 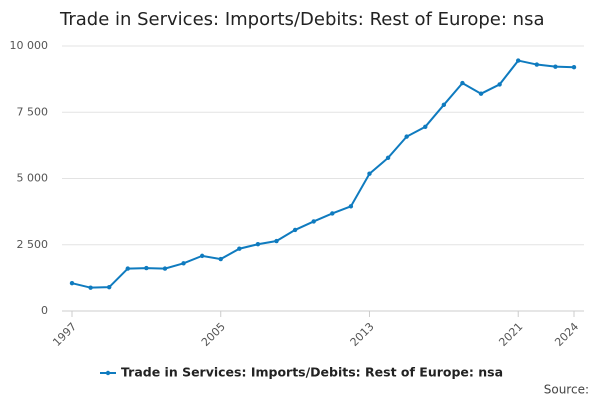 I want to click on y-tick-label: 0, so click(x=44, y=310).